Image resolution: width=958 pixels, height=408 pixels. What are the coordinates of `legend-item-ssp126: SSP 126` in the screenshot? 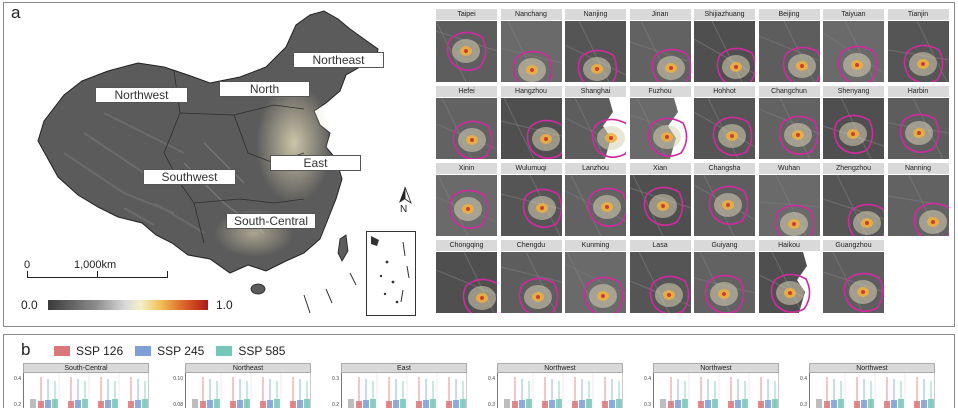 It's located at (88, 351).